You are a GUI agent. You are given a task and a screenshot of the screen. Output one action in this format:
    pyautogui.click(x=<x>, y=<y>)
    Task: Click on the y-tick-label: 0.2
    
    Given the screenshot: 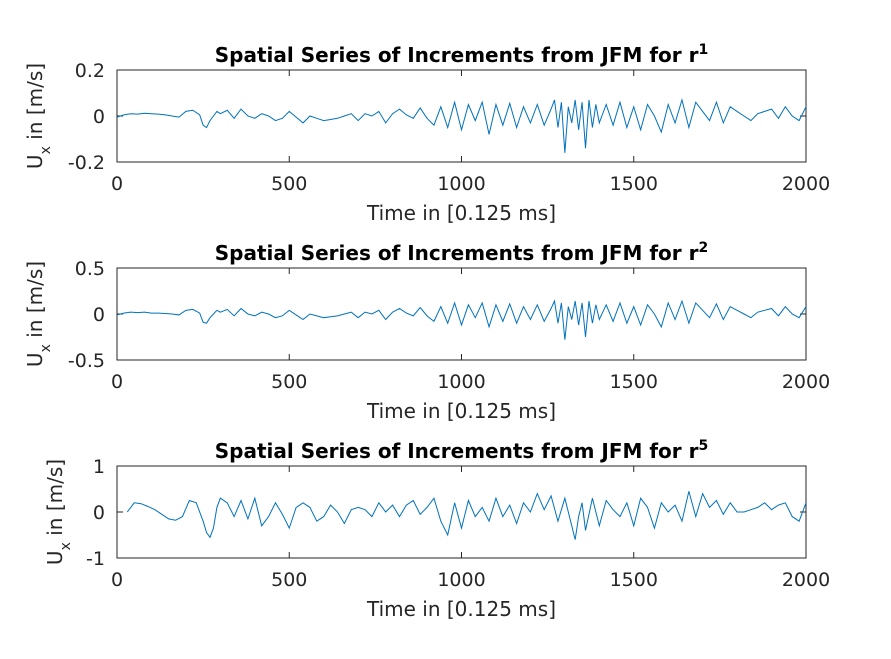 What is the action you would take?
    pyautogui.click(x=90, y=71)
    